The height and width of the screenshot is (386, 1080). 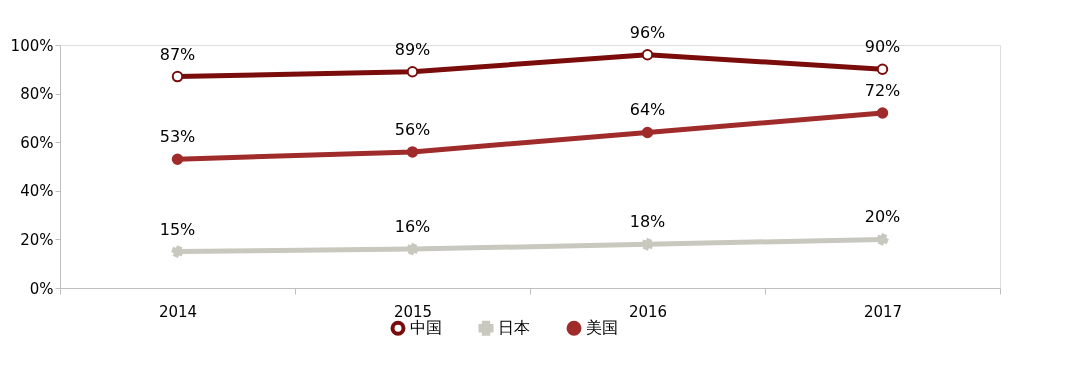 What do you see at coordinates (37, 239) in the screenshot?
I see `y-tick-label: 20%` at bounding box center [37, 239].